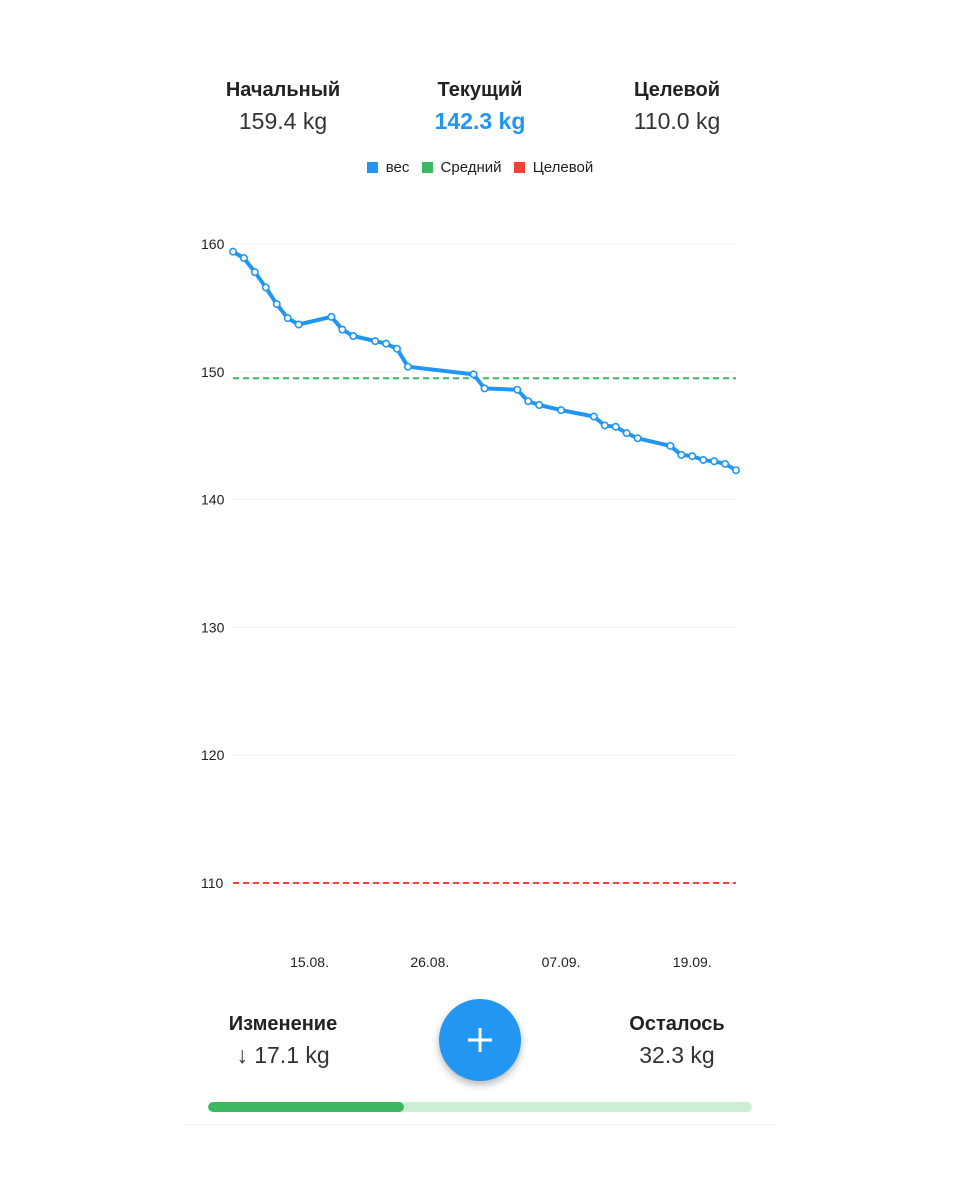  I want to click on y-tick-label: 140, so click(213, 500).